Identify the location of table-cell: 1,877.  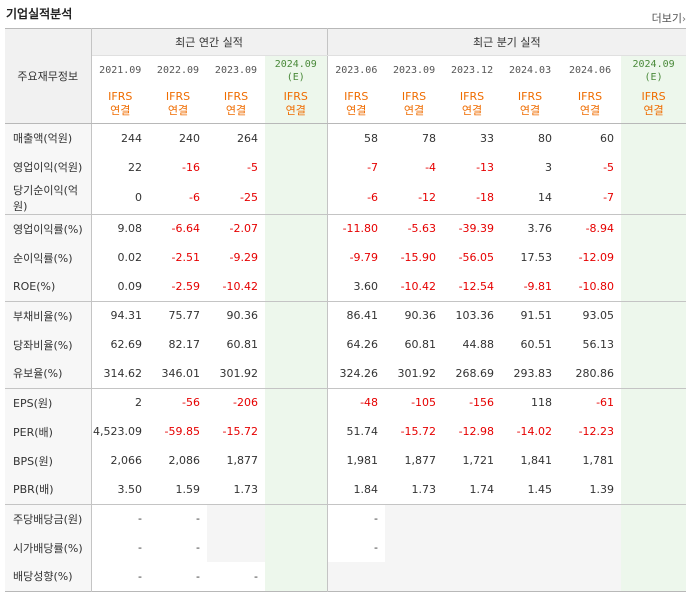
(420, 460).